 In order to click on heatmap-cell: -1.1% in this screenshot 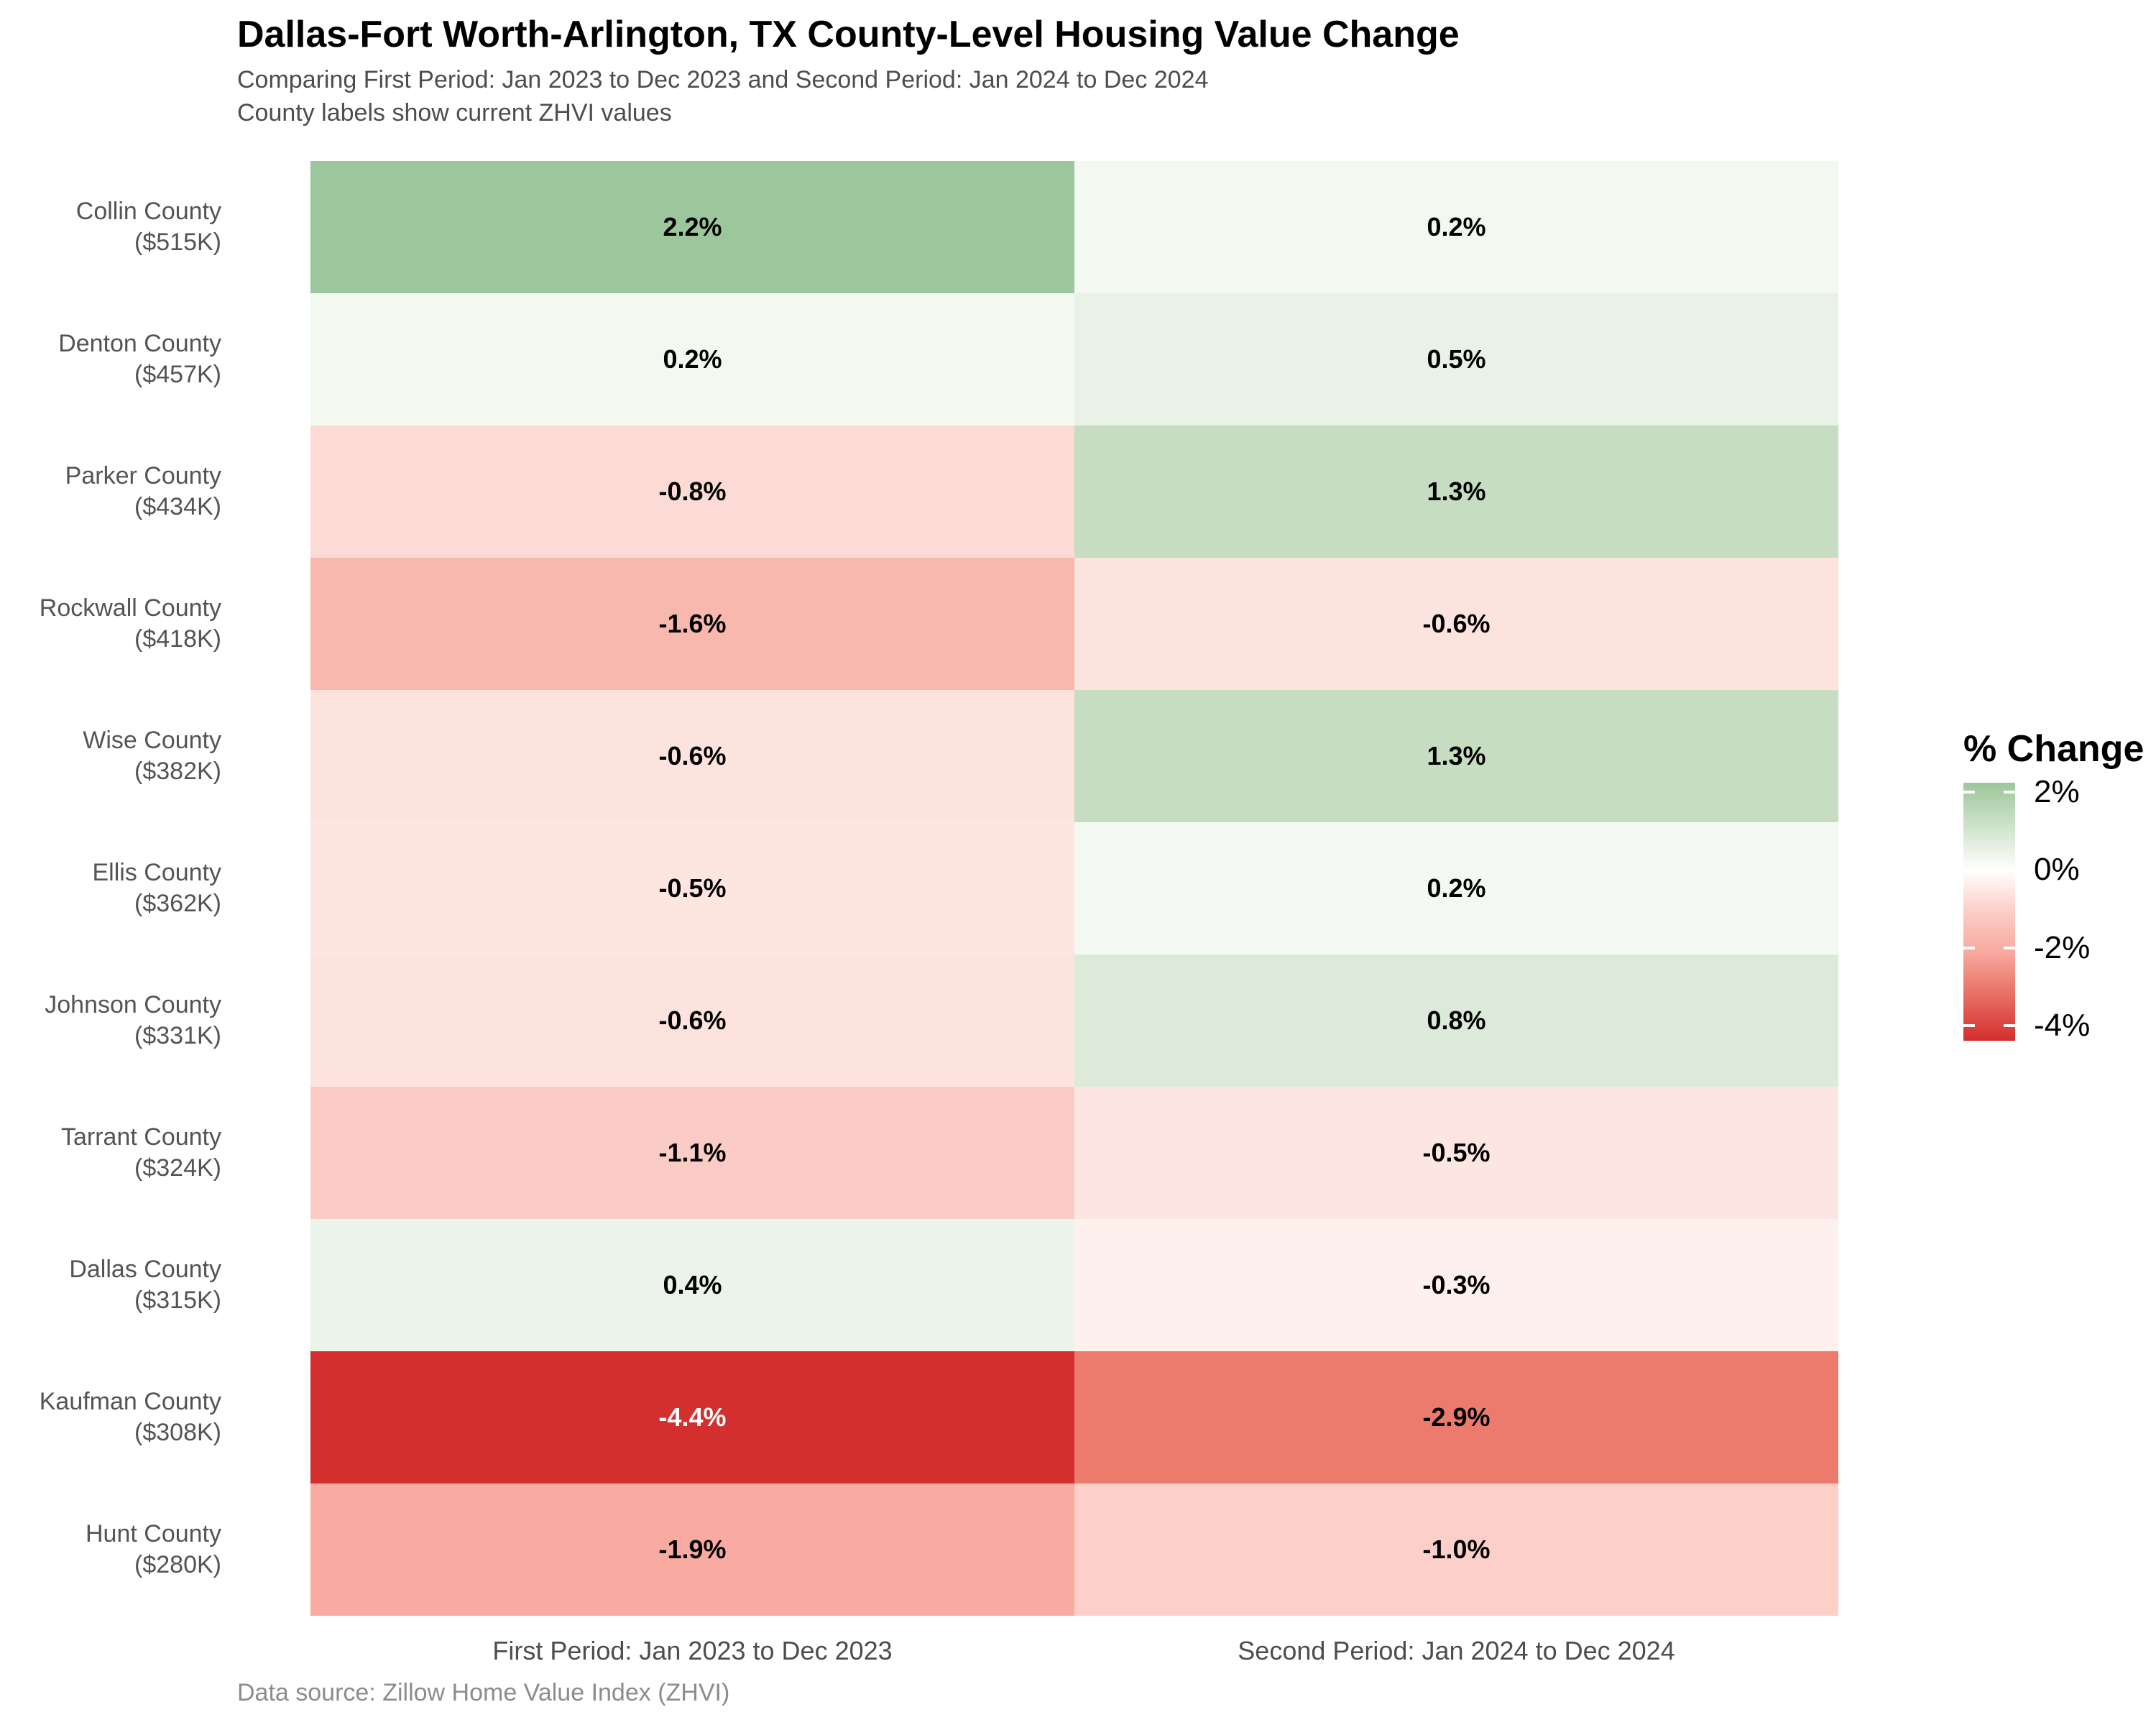, I will do `click(692, 1153)`.